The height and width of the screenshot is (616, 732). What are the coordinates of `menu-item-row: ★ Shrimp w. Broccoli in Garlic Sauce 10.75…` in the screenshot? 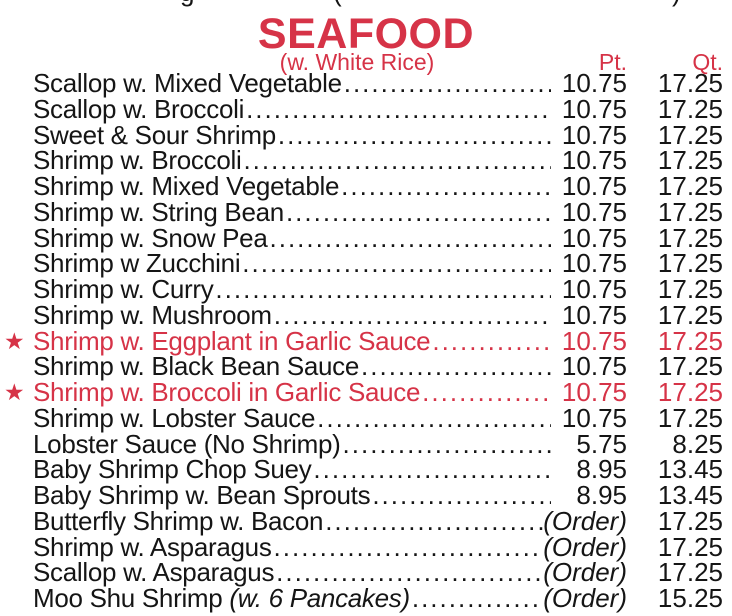 It's located at (366, 392).